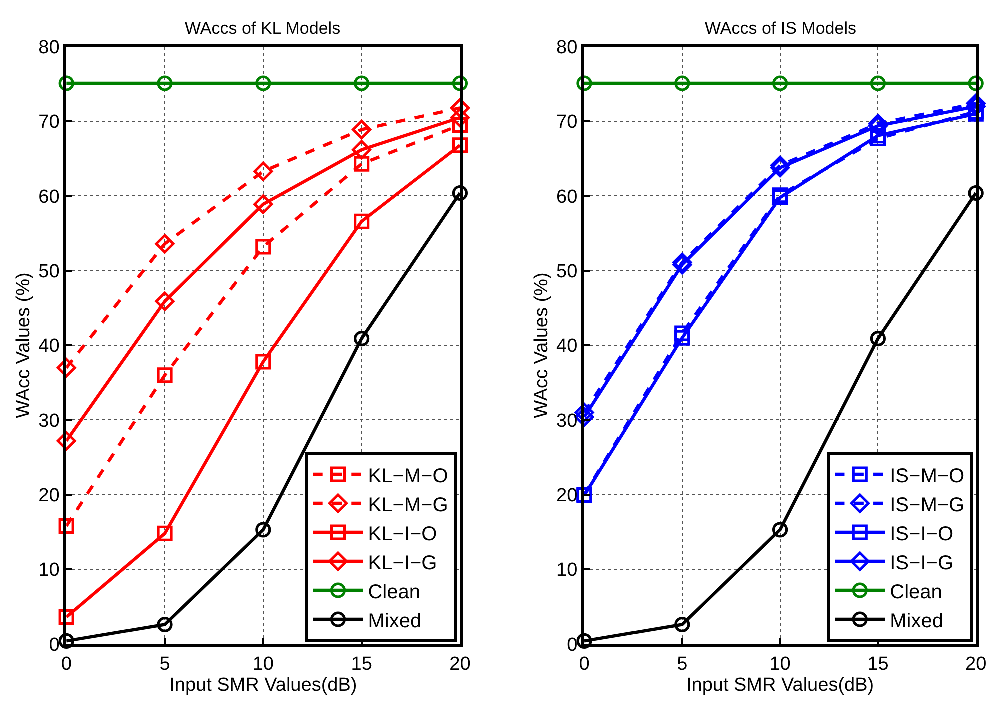  I want to click on y-tick-label: 20, so click(49, 496).